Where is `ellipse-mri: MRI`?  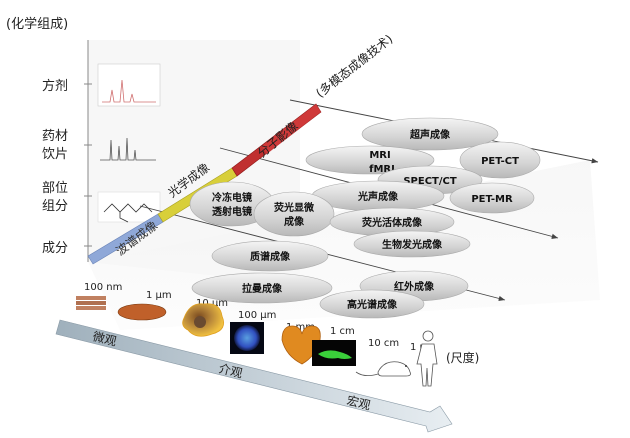 ellipse-mri: MRI is located at coordinates (370, 160).